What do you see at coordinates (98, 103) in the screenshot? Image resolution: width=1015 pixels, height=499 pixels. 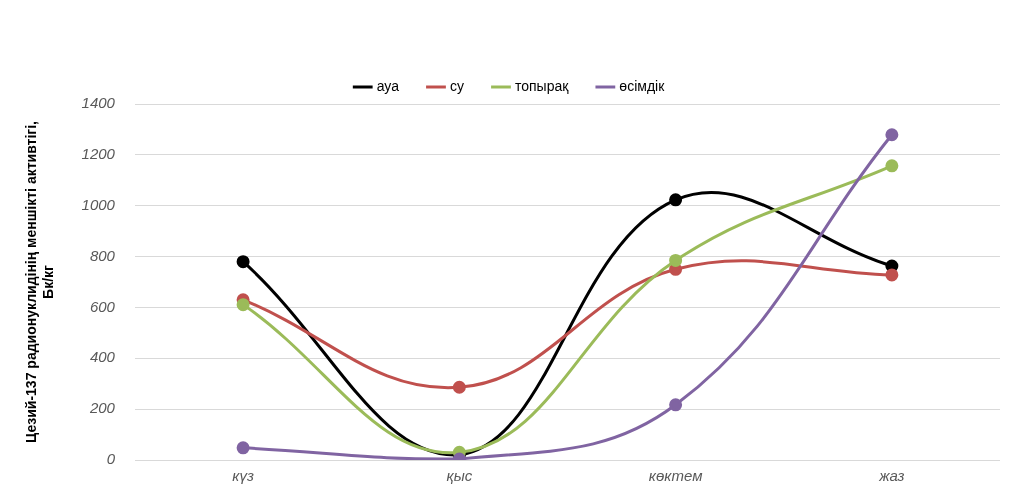 I see `y-tick-label: 1400` at bounding box center [98, 103].